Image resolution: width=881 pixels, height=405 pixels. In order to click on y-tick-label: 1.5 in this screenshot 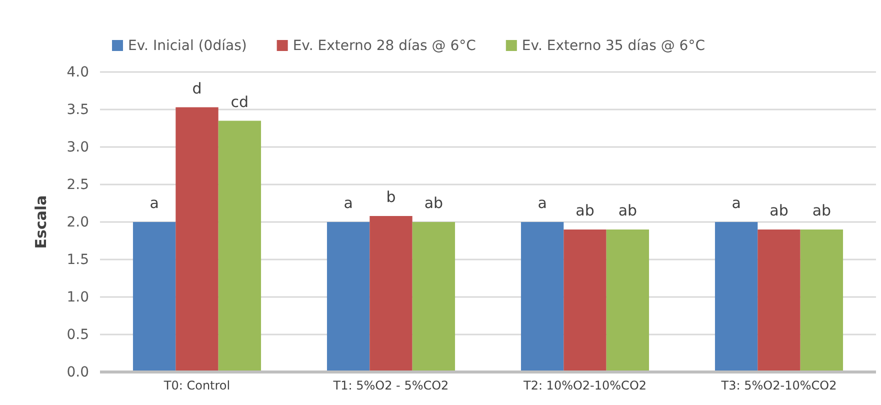, I will do `click(77, 260)`.